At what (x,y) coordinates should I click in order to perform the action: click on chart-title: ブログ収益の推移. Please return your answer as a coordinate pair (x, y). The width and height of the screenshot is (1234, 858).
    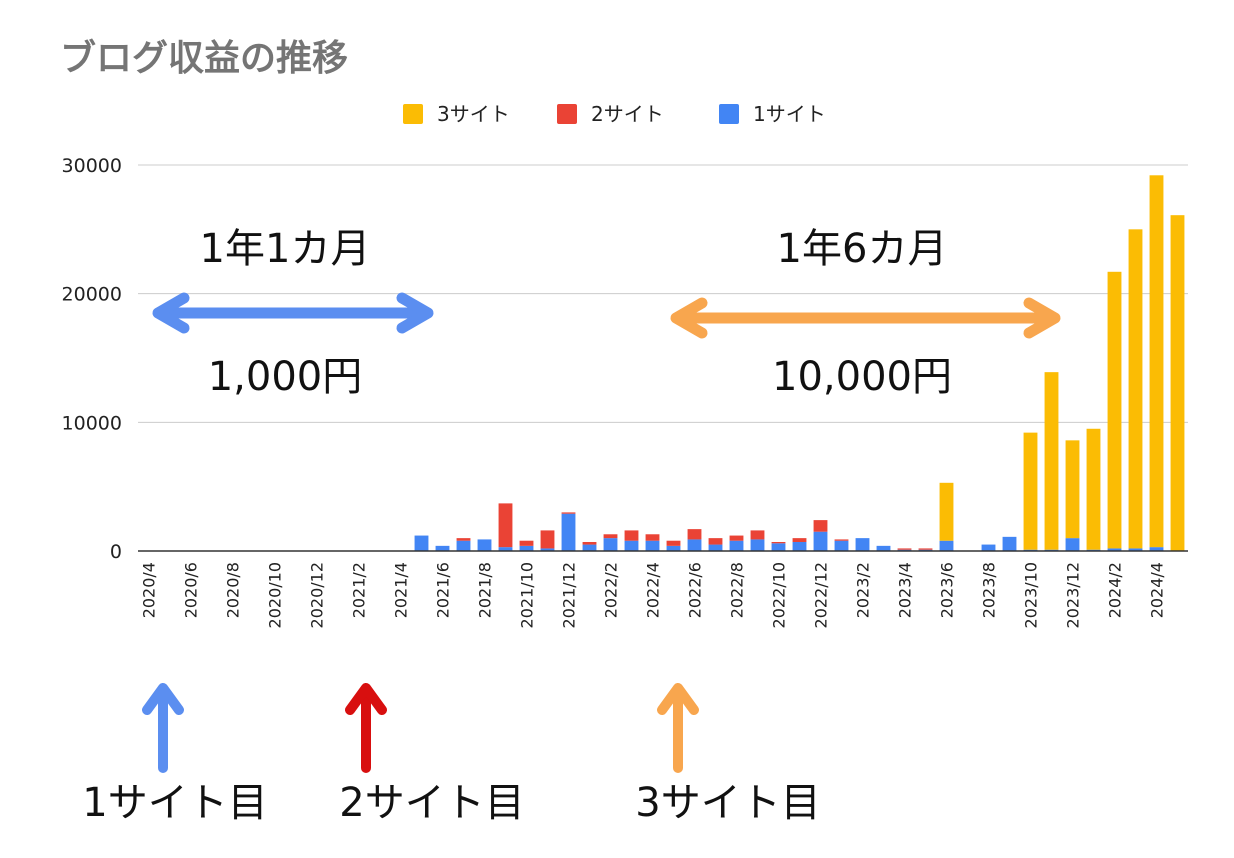
    Looking at the image, I should click on (204, 58).